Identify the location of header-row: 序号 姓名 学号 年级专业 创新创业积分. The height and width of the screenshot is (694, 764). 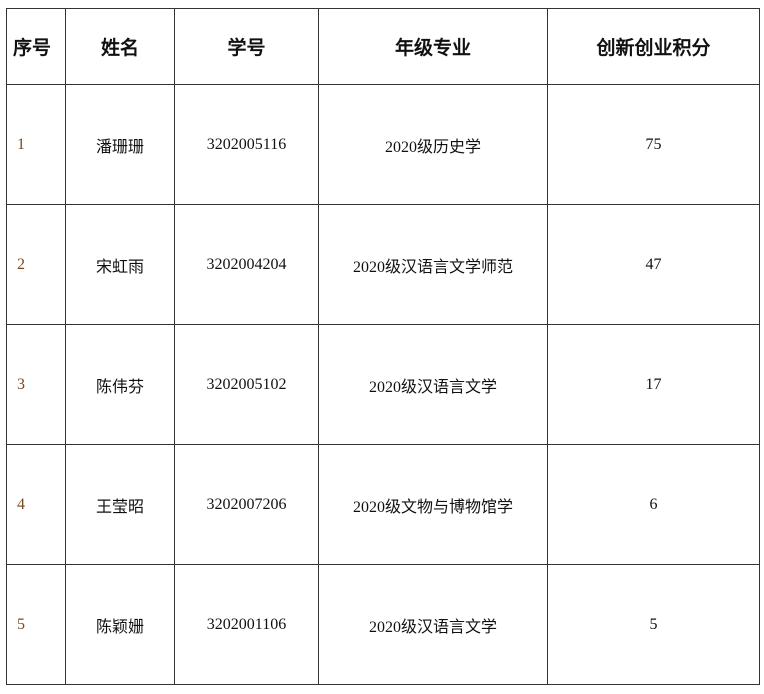
(383, 46).